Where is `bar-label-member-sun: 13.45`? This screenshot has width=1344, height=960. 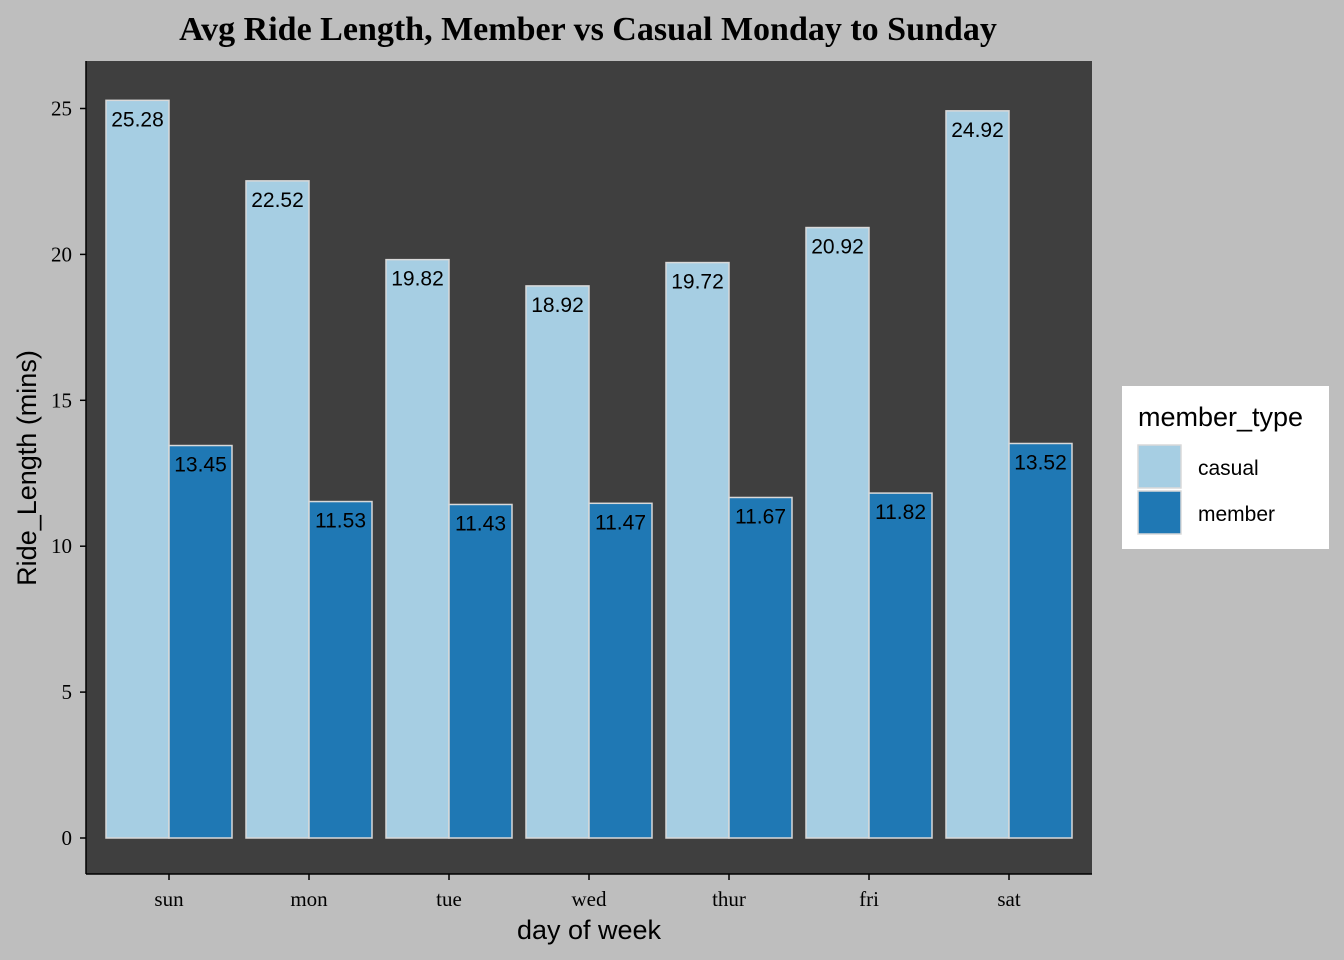 bar-label-member-sun: 13.45 is located at coordinates (200, 465).